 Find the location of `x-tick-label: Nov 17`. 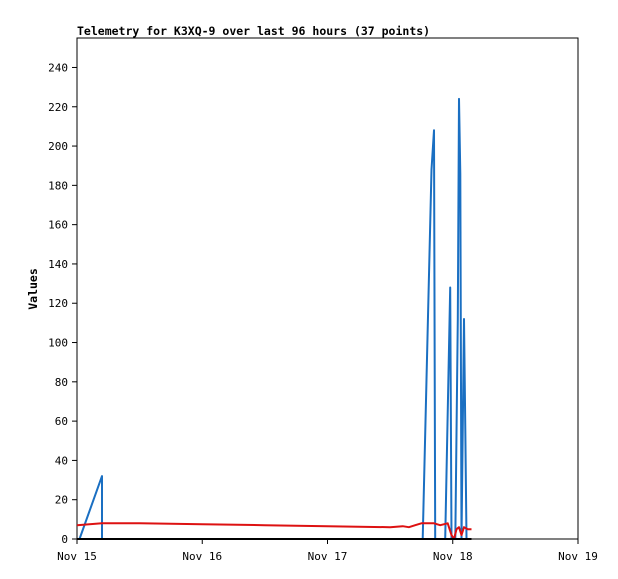

x-tick-label: Nov 17 is located at coordinates (328, 556).